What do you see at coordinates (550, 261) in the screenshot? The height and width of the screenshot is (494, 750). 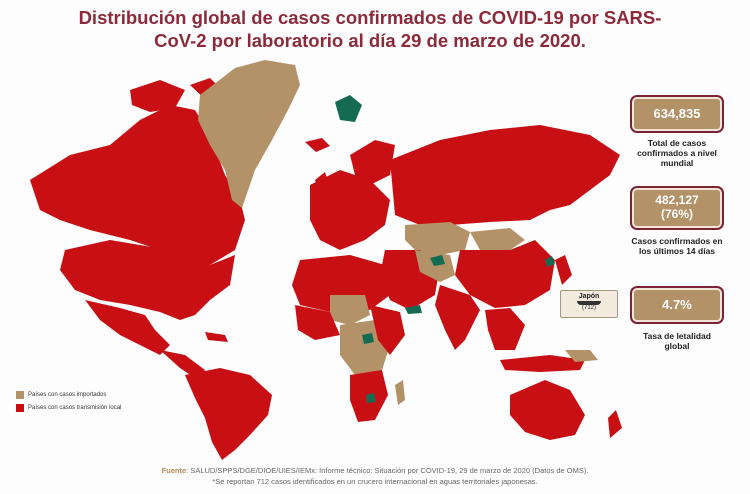 I see `north-korea-no-cases` at bounding box center [550, 261].